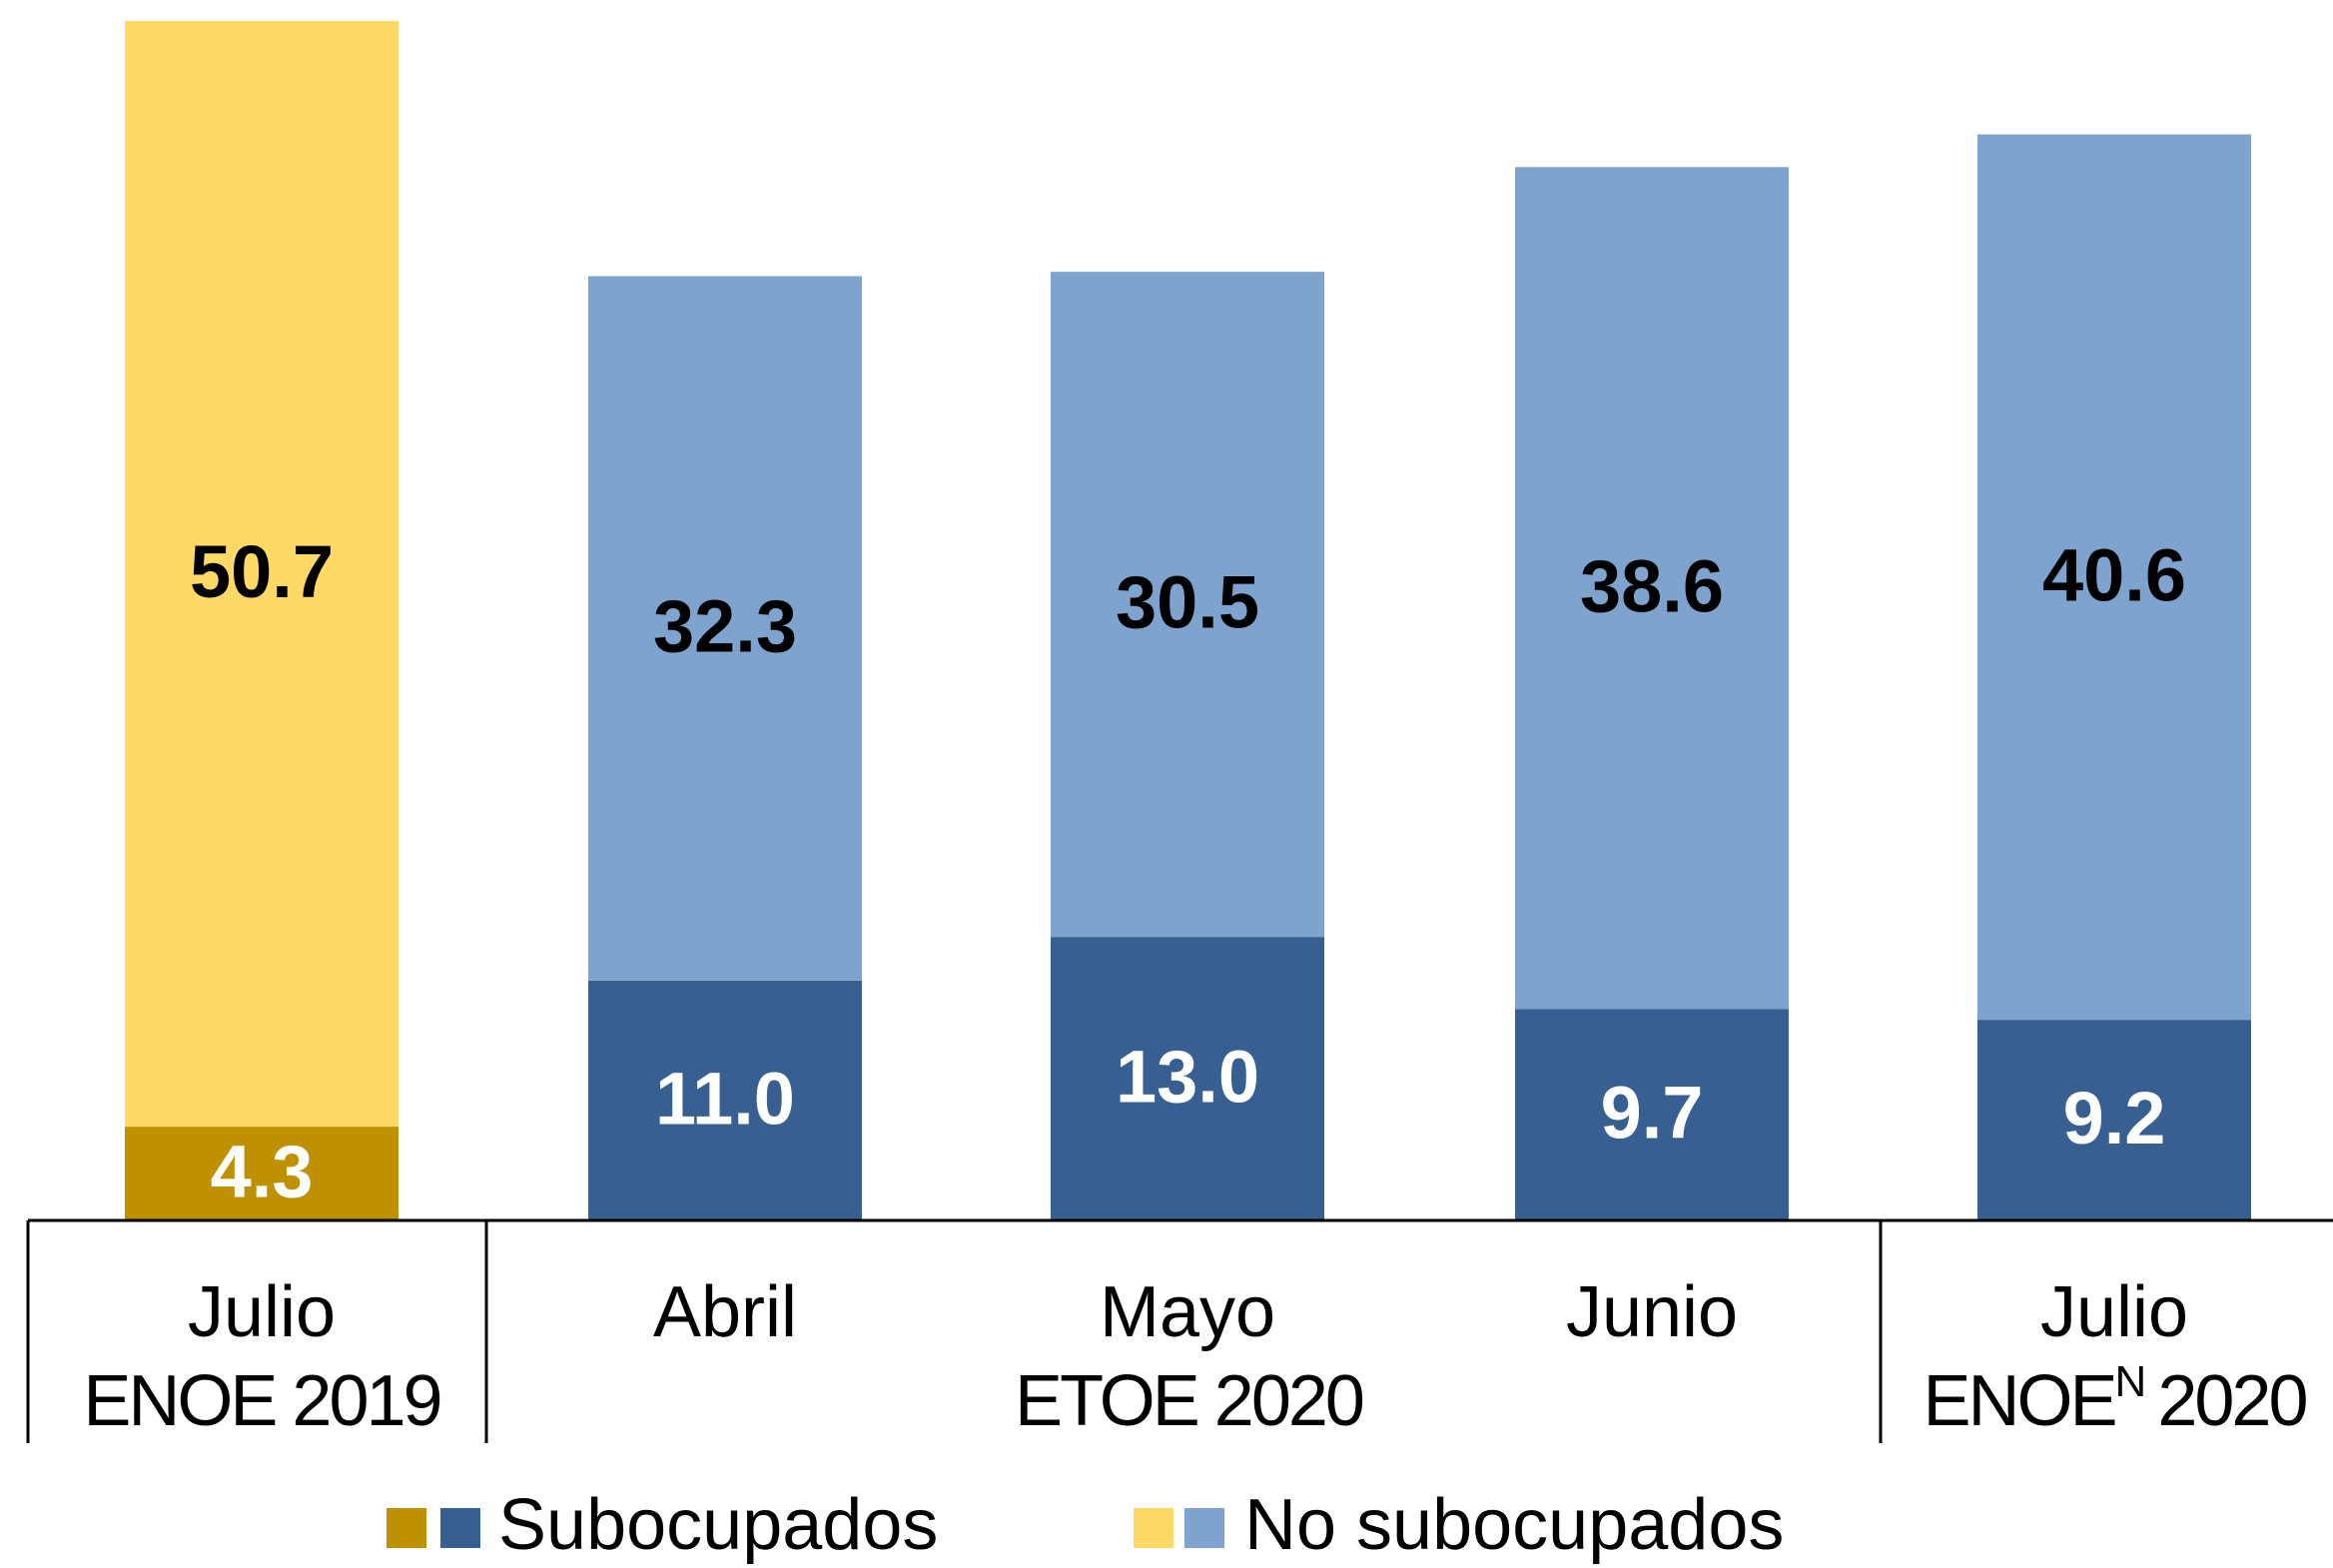 This screenshot has width=2333, height=1568. Describe the element at coordinates (1652, 1312) in the screenshot. I see `x-tick-label: Junio` at that location.